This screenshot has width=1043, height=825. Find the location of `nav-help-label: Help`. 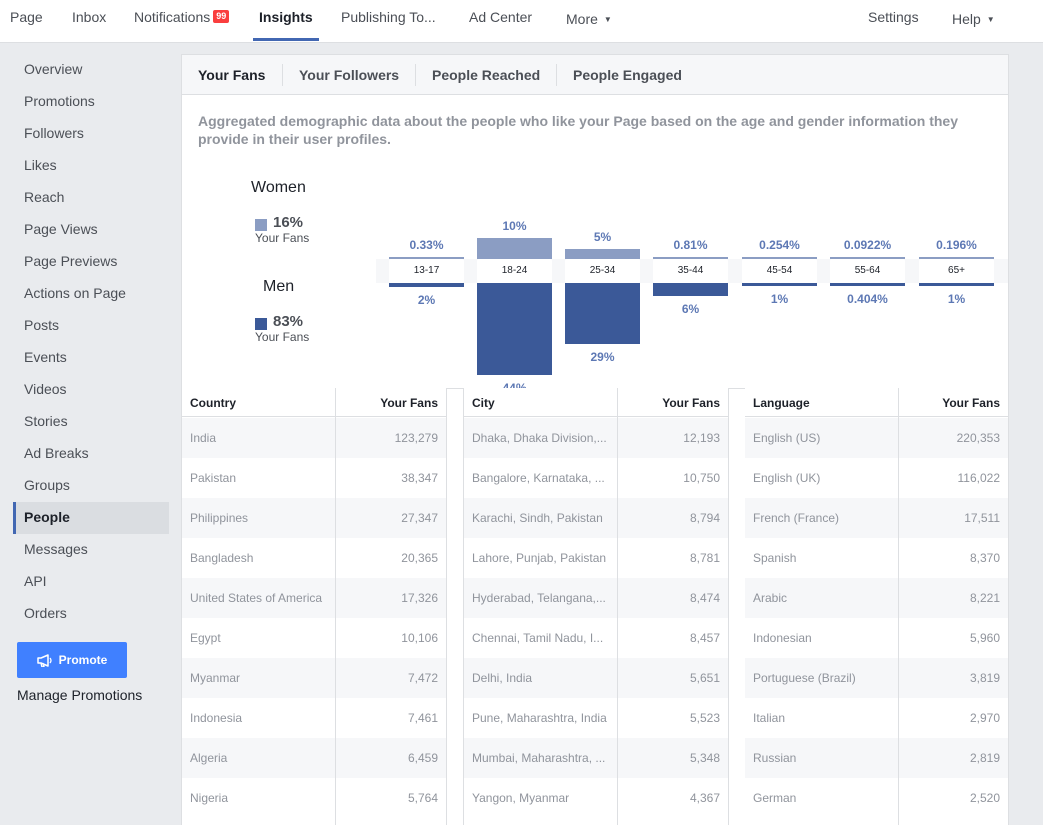

nav-help-label: Help is located at coordinates (966, 19).